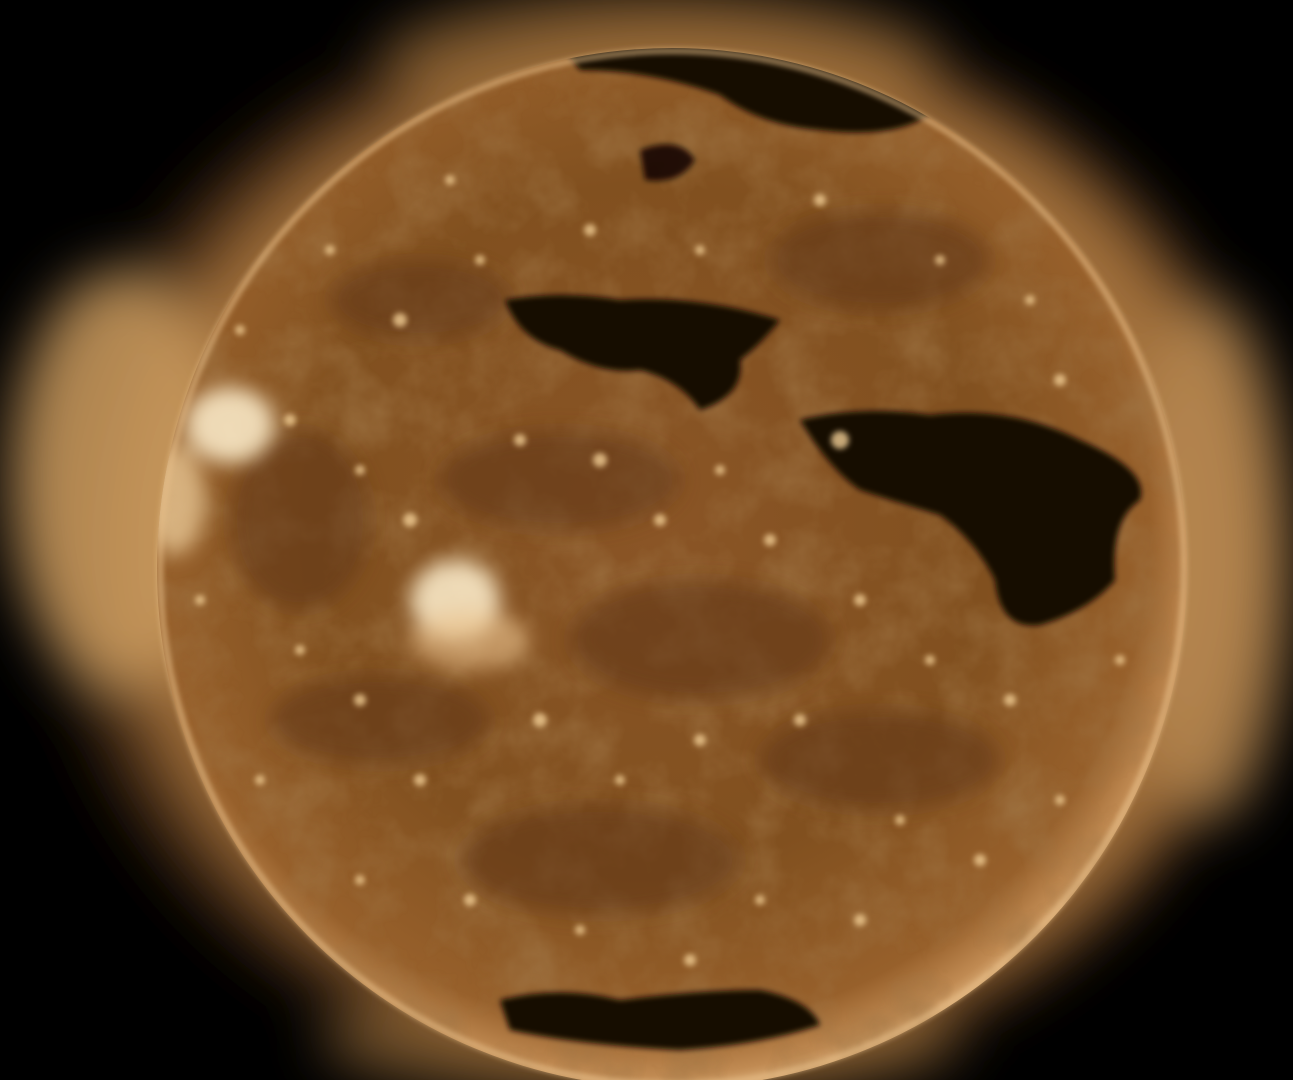  I want to click on coronal-hole-south, so click(660, 1020).